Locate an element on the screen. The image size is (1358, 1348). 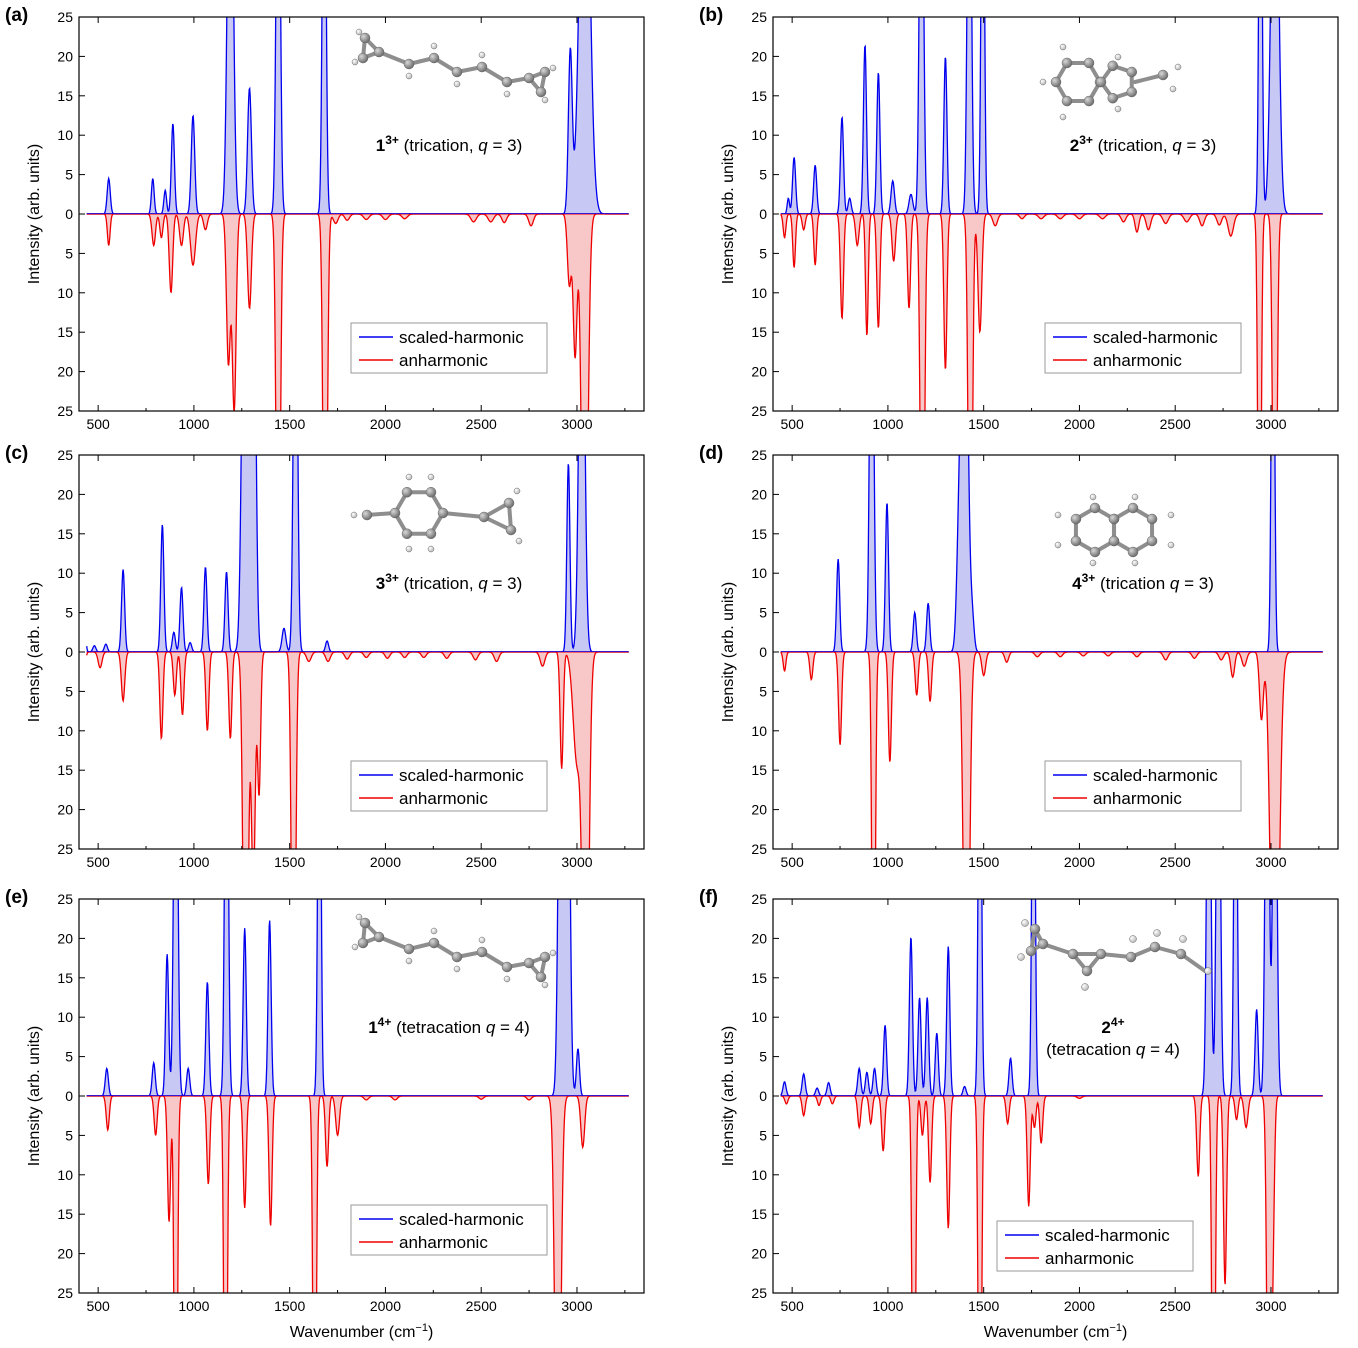
molecule-annotation: 23+ (trication, q = 3) is located at coordinates (1143, 144).